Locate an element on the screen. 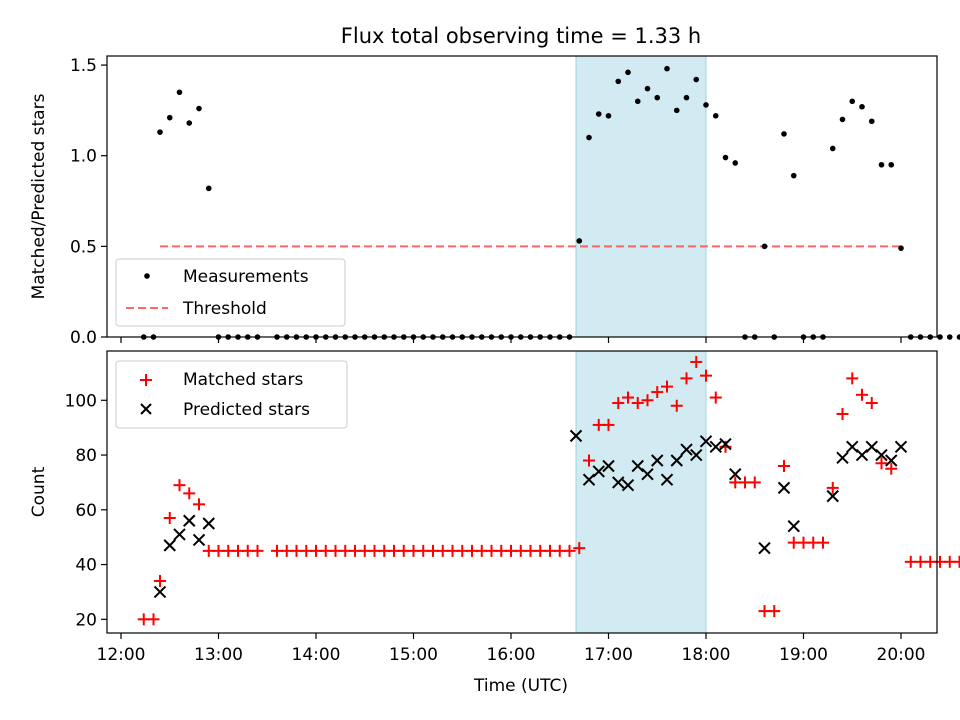 This screenshot has height=720, width=960. y-tick-label: 60 is located at coordinates (86, 511).